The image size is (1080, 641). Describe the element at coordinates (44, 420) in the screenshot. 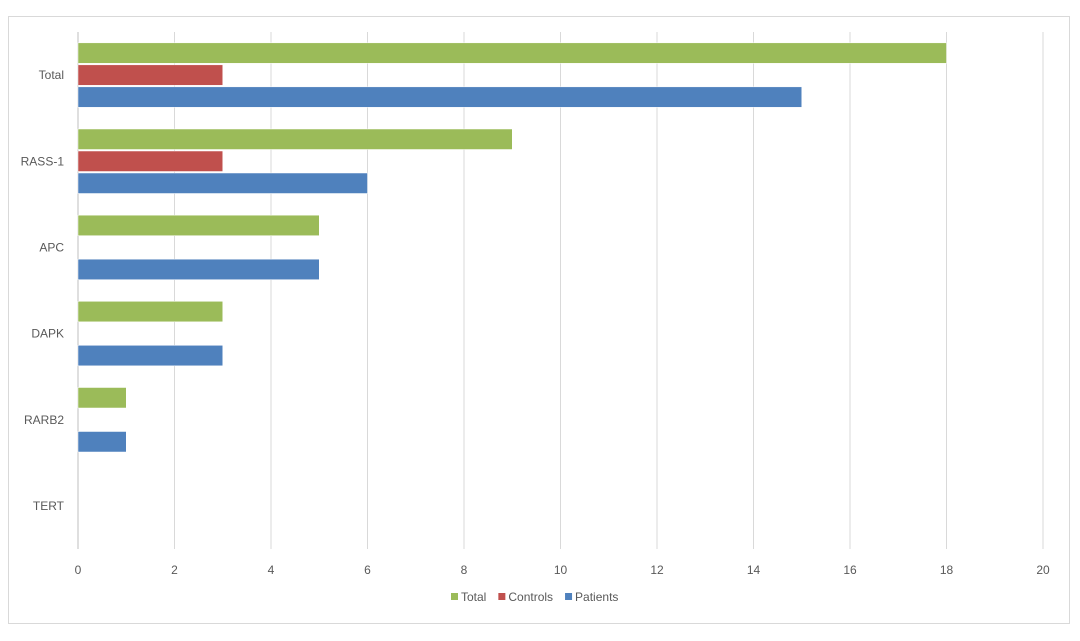

I see `y-category-label: RARB2` at that location.